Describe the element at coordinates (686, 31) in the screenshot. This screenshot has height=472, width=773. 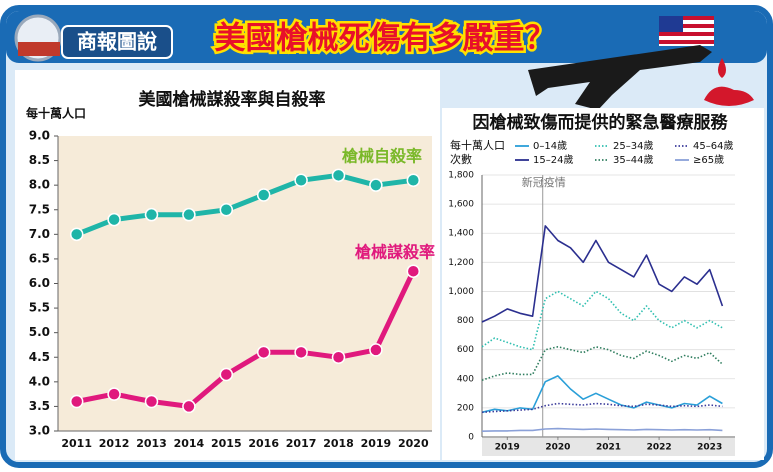
I see `flag` at that location.